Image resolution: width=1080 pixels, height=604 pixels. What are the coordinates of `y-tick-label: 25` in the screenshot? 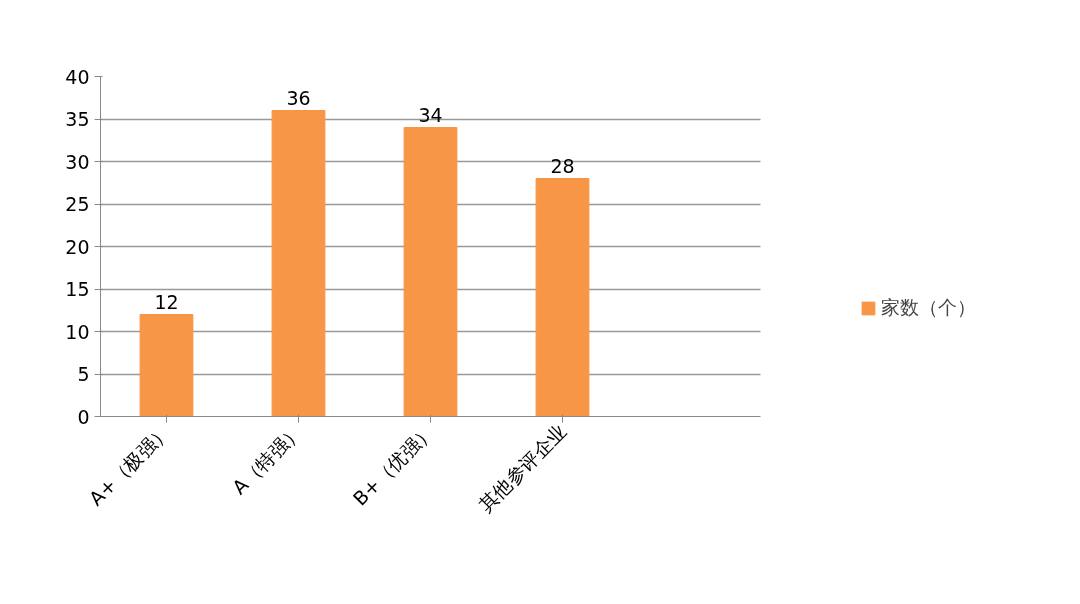 It's located at (77, 204).